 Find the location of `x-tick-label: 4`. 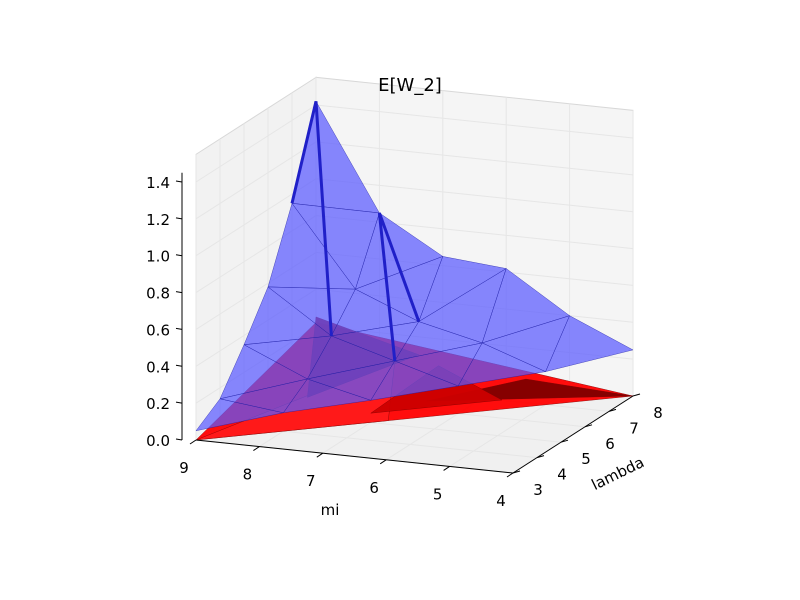

x-tick-label: 4 is located at coordinates (501, 501).